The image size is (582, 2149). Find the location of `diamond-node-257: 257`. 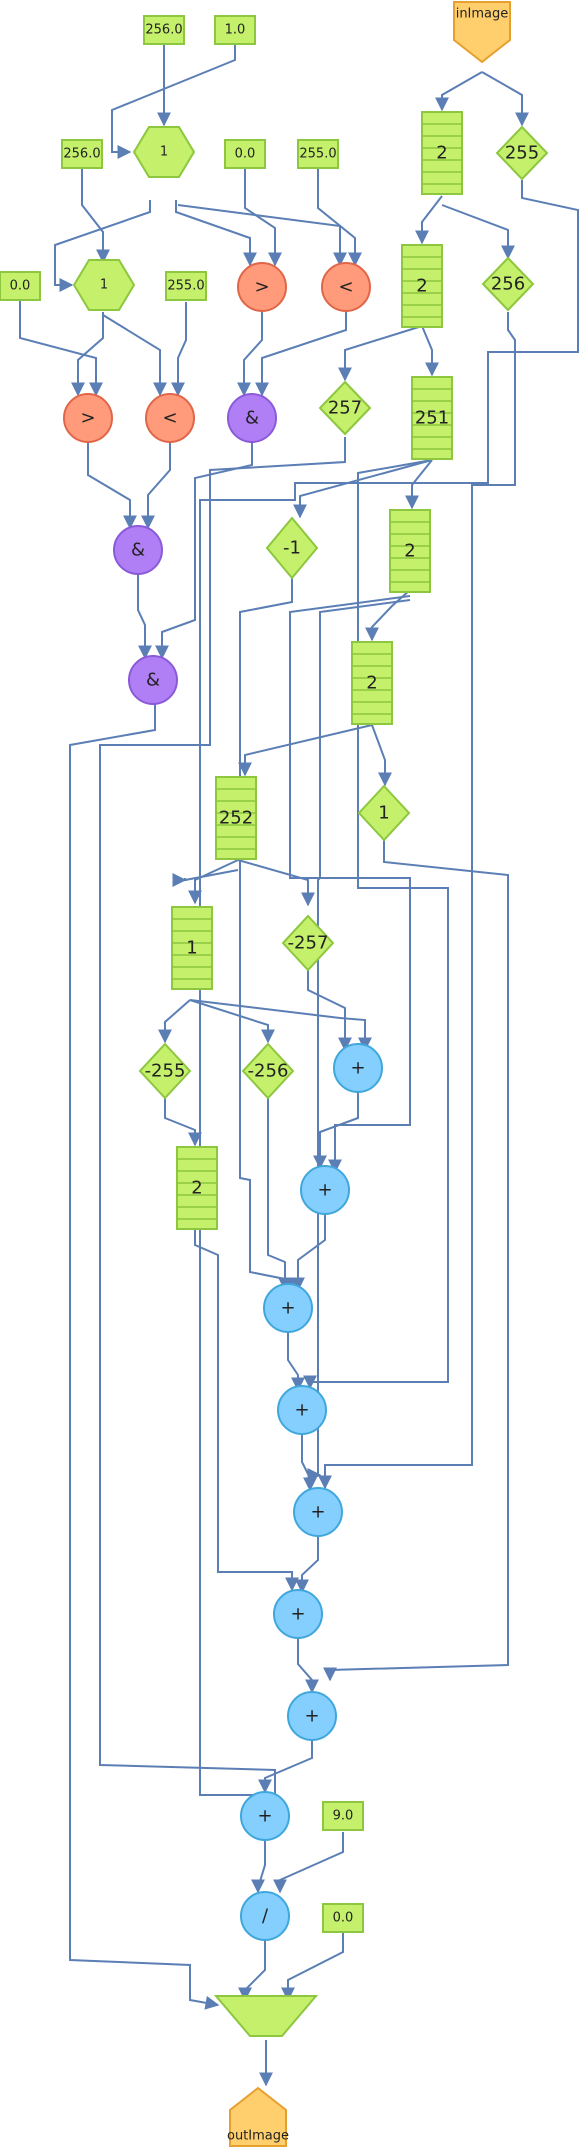

diamond-node-257: 257 is located at coordinates (345, 408).